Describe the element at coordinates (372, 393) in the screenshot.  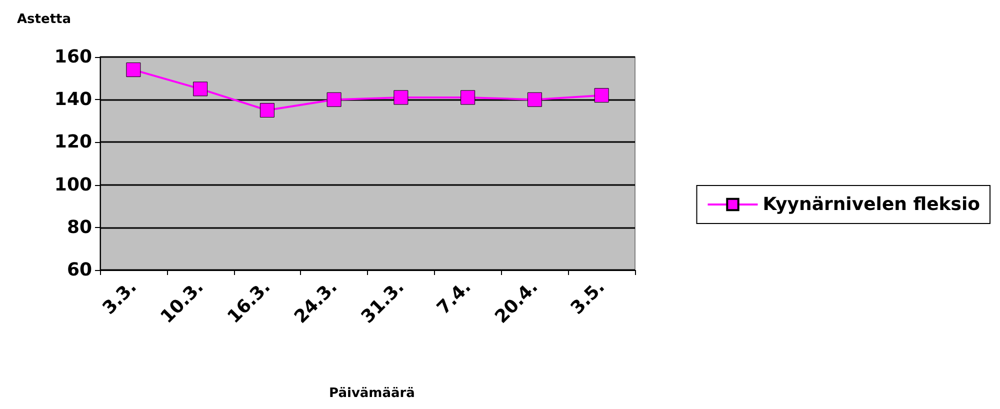
I see `x-axis-title: Päivämäärä` at that location.